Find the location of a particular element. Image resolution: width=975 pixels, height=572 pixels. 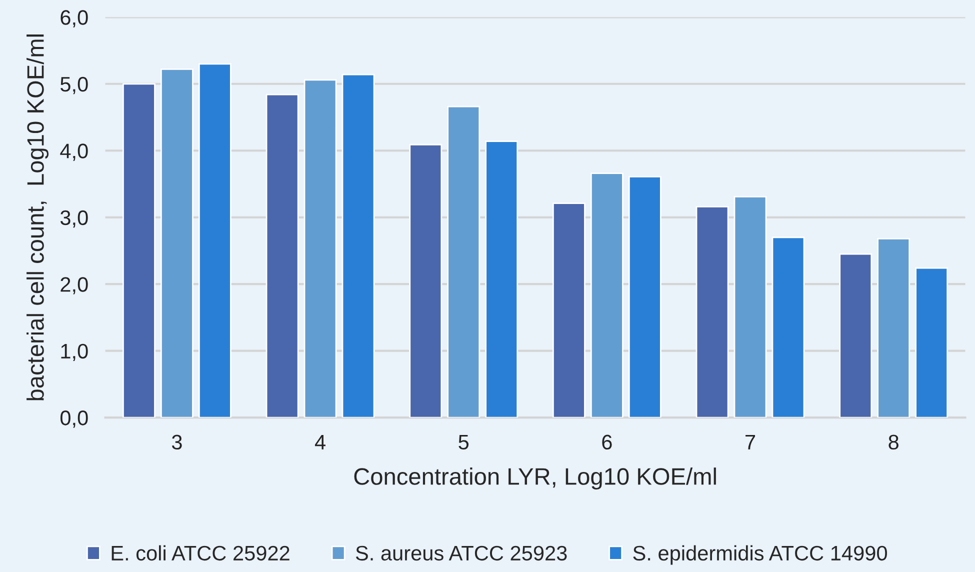

y-tick-label: 1,0 is located at coordinates (74, 353).